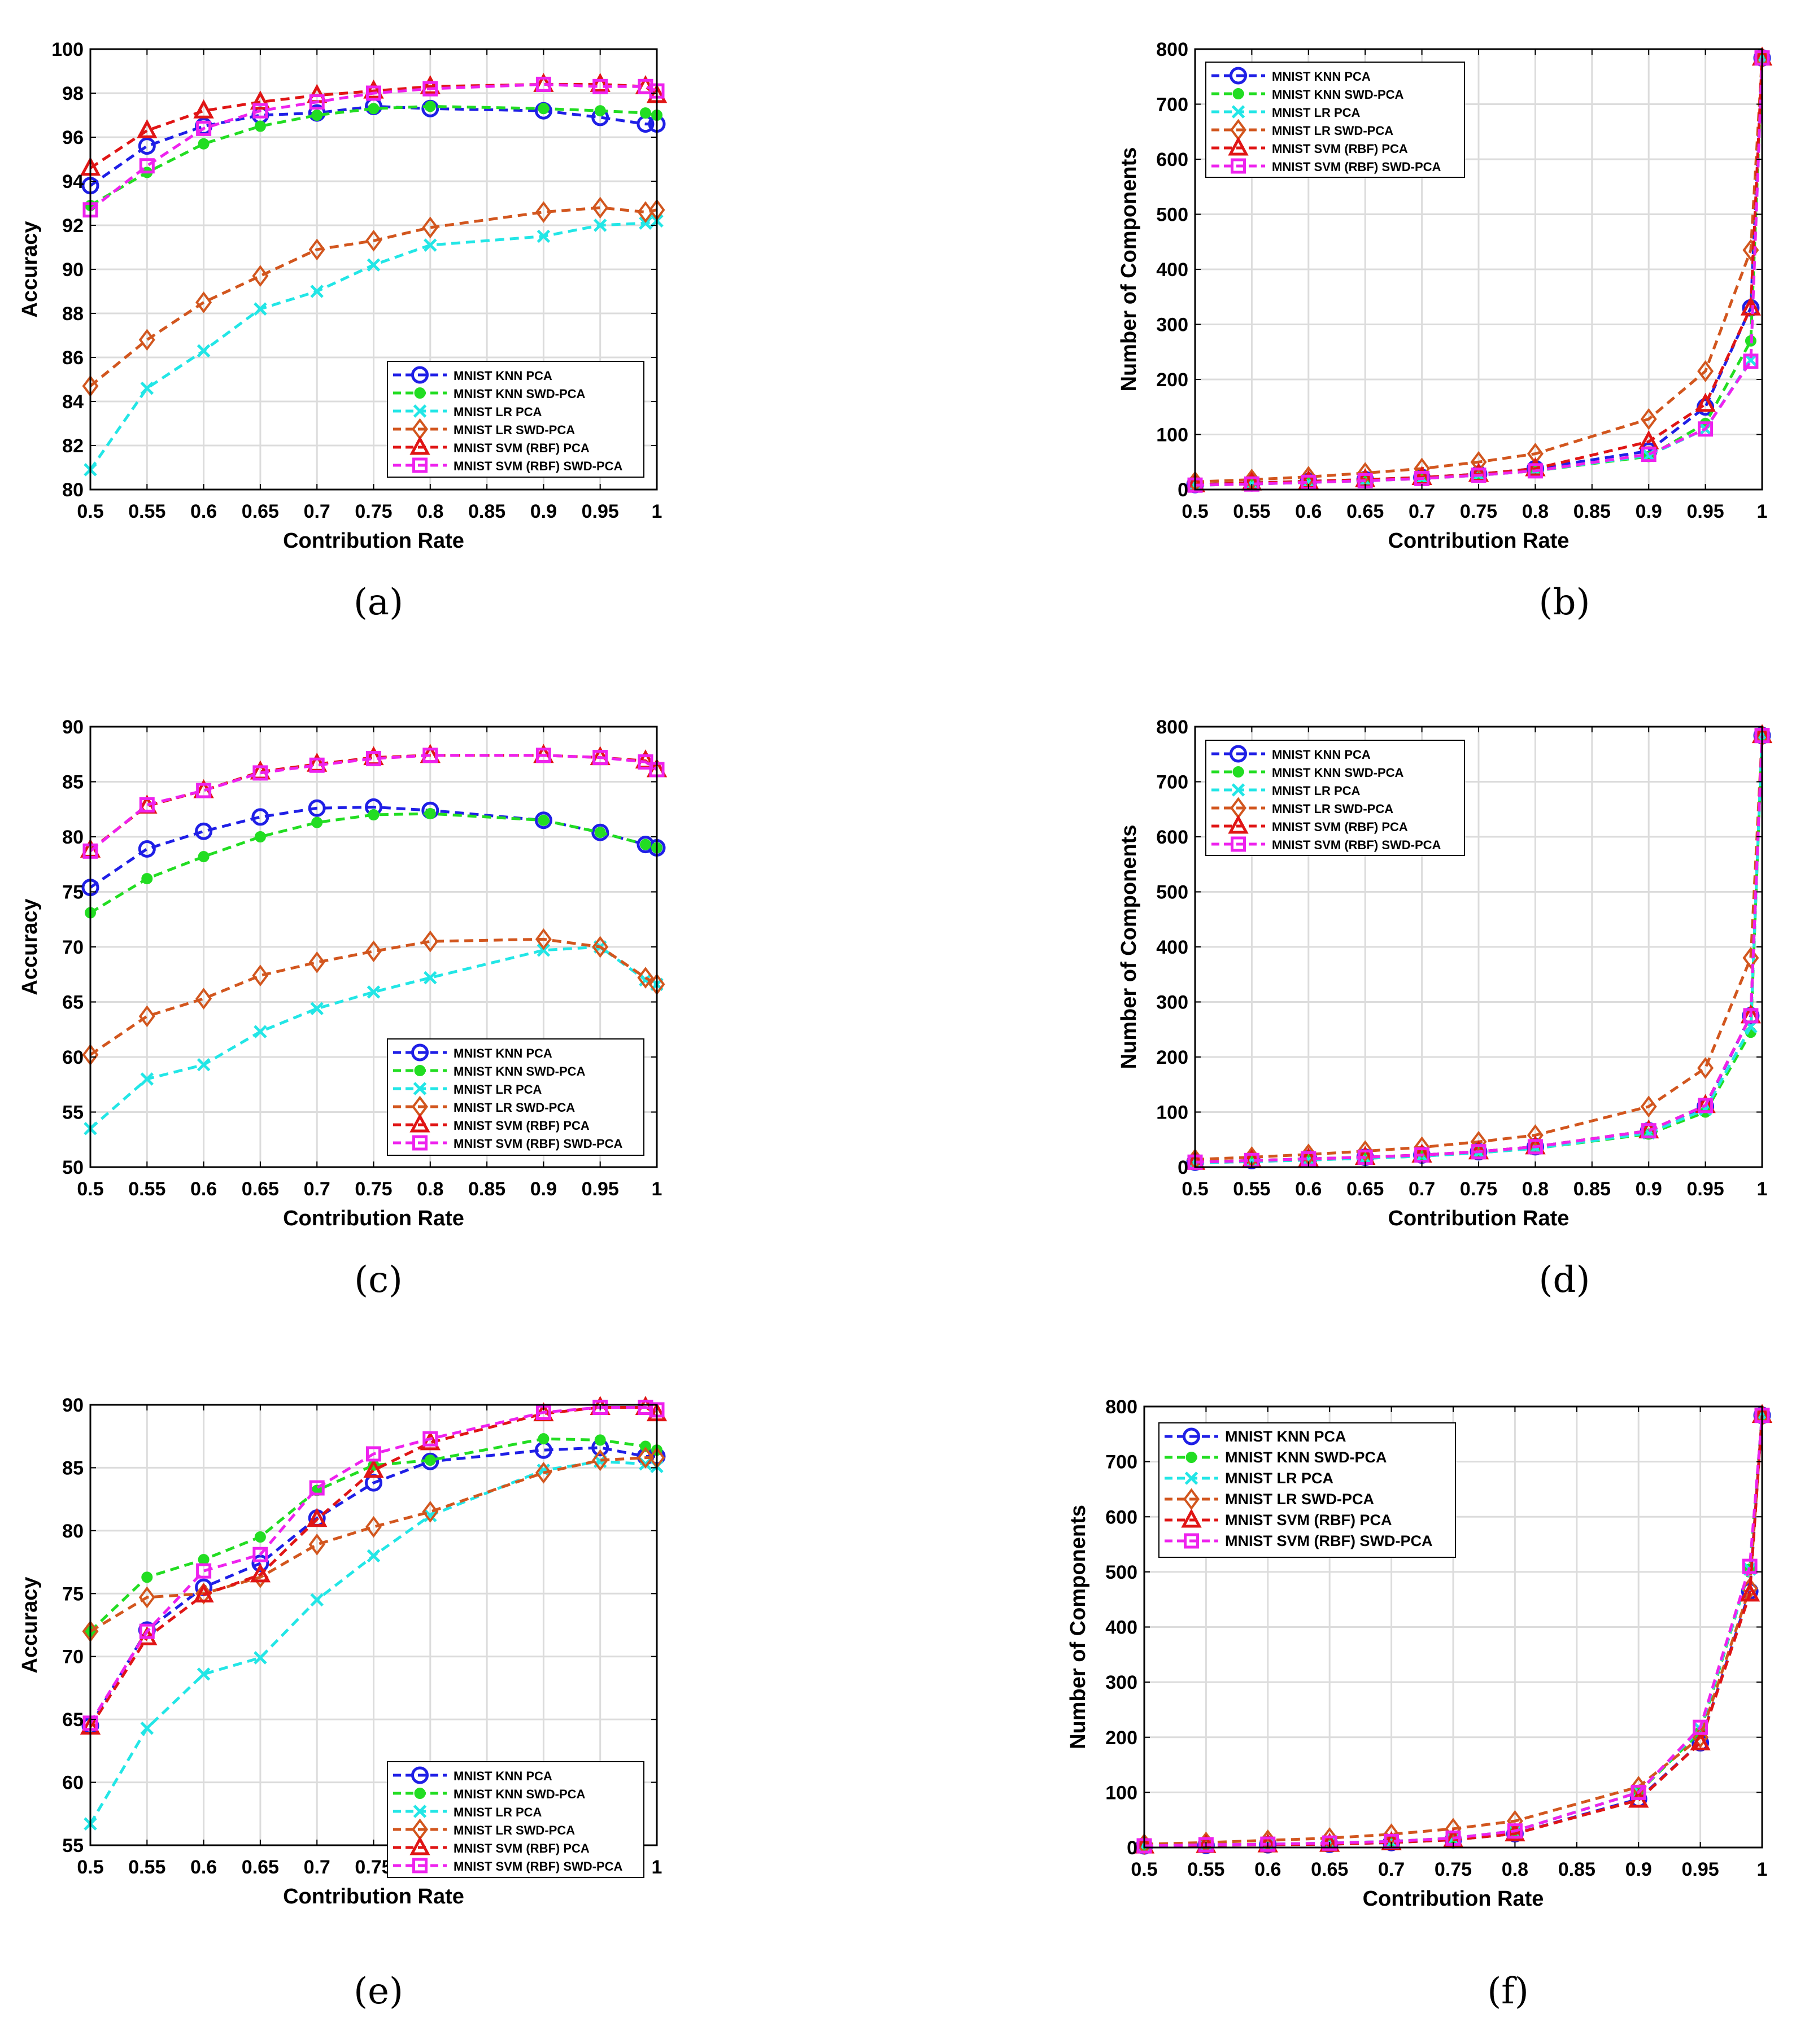 This screenshot has height=2044, width=1796. What do you see at coordinates (657, 1189) in the screenshot?
I see `x-tick-label: 1` at bounding box center [657, 1189].